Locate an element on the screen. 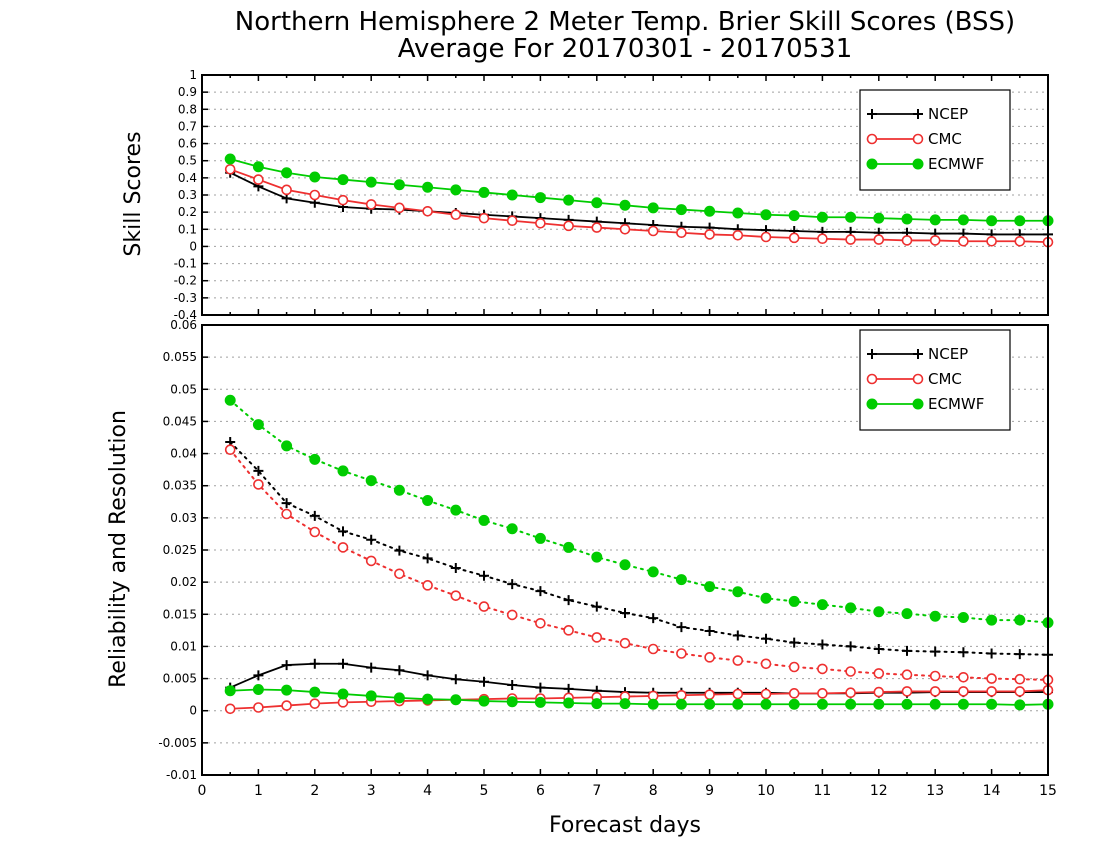 This screenshot has height=850, width=1100. y-tick-label: -0.1 is located at coordinates (185, 264).